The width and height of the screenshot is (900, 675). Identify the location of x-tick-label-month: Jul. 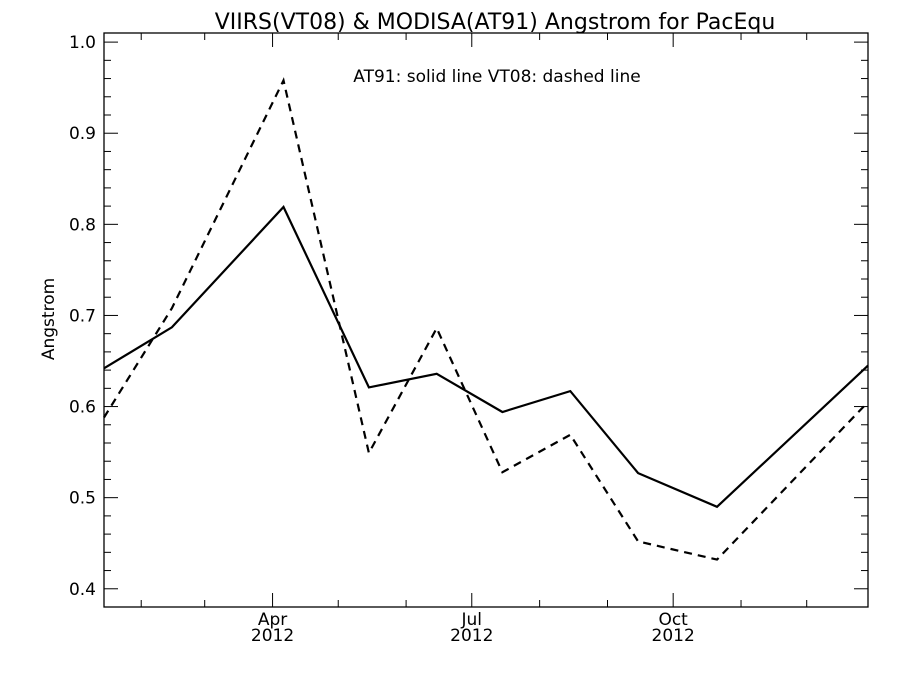
(472, 620).